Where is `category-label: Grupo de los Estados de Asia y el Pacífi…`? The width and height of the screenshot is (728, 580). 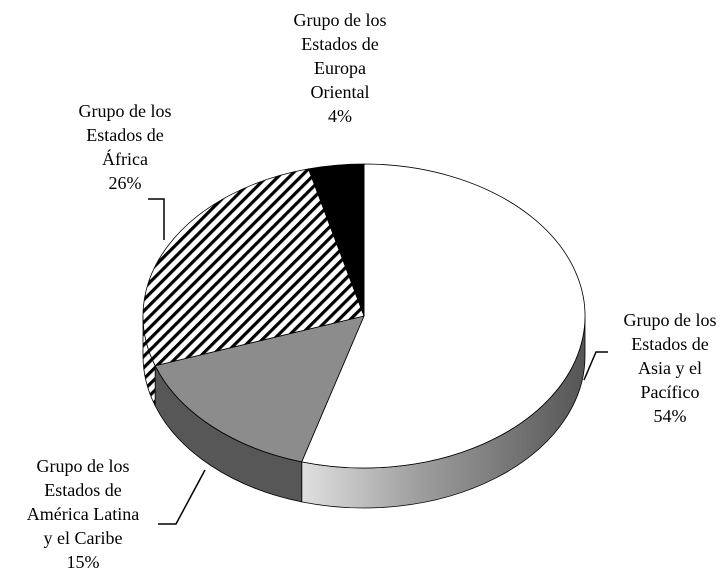
category-label: Grupo de los Estados de Asia y el Pacífi… is located at coordinates (670, 356).